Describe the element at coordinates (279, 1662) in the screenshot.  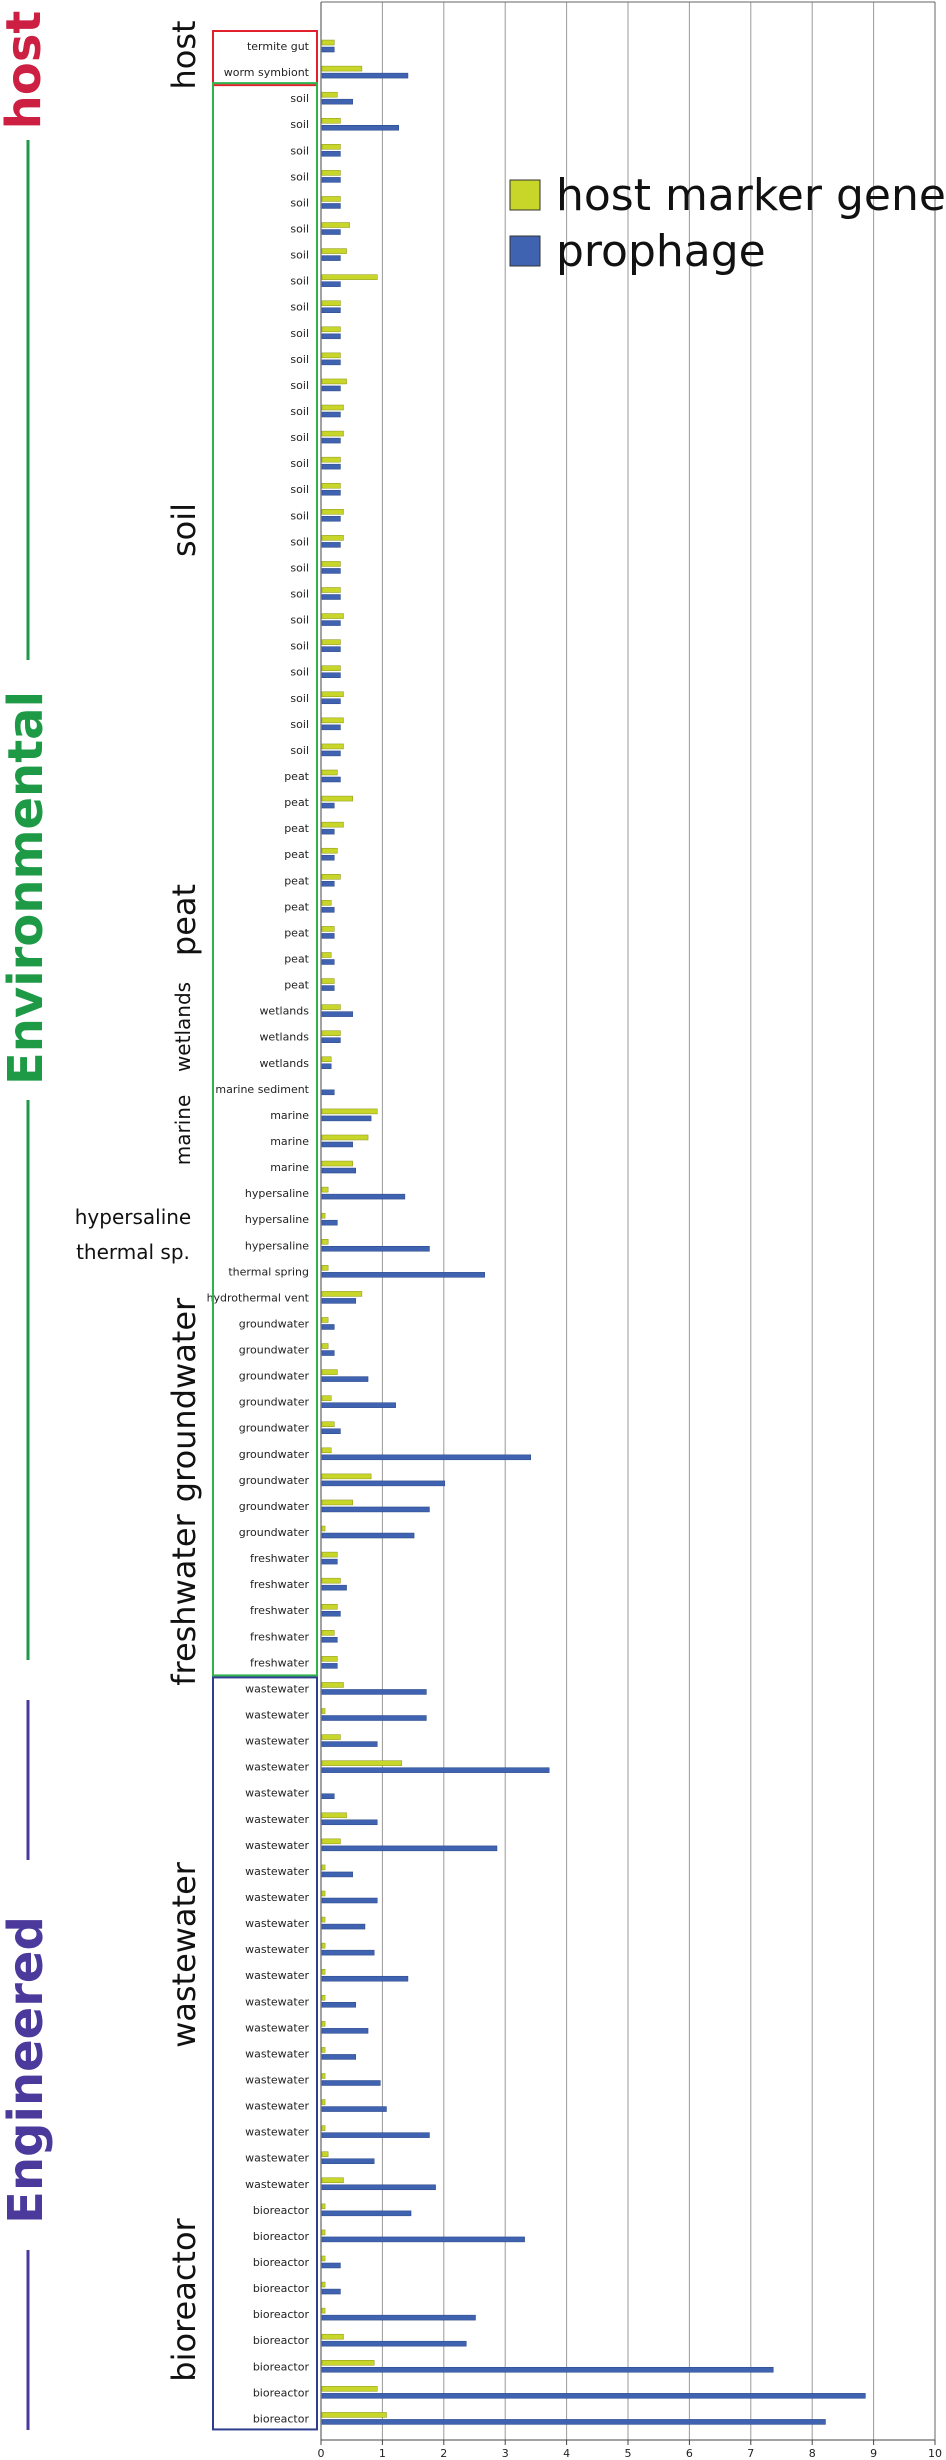
I see `category-label: freshwater` at that location.